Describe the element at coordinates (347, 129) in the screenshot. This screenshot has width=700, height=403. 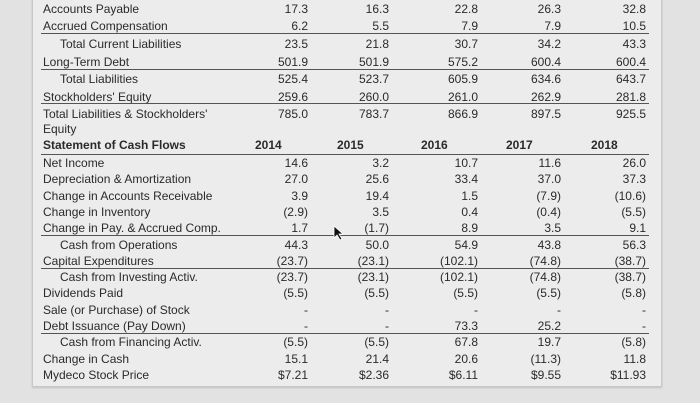
I see `table-row: Equity` at that location.